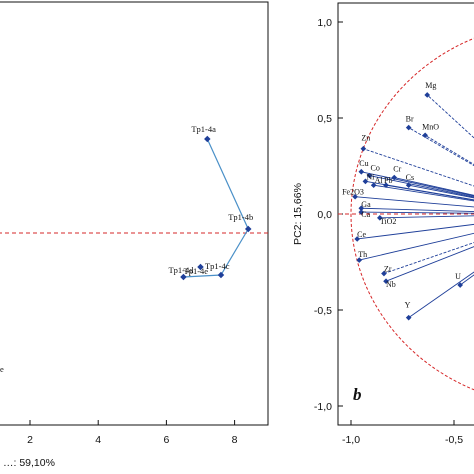  Describe the element at coordinates (365, 181) in the screenshot. I see `loading-point-ni` at that location.